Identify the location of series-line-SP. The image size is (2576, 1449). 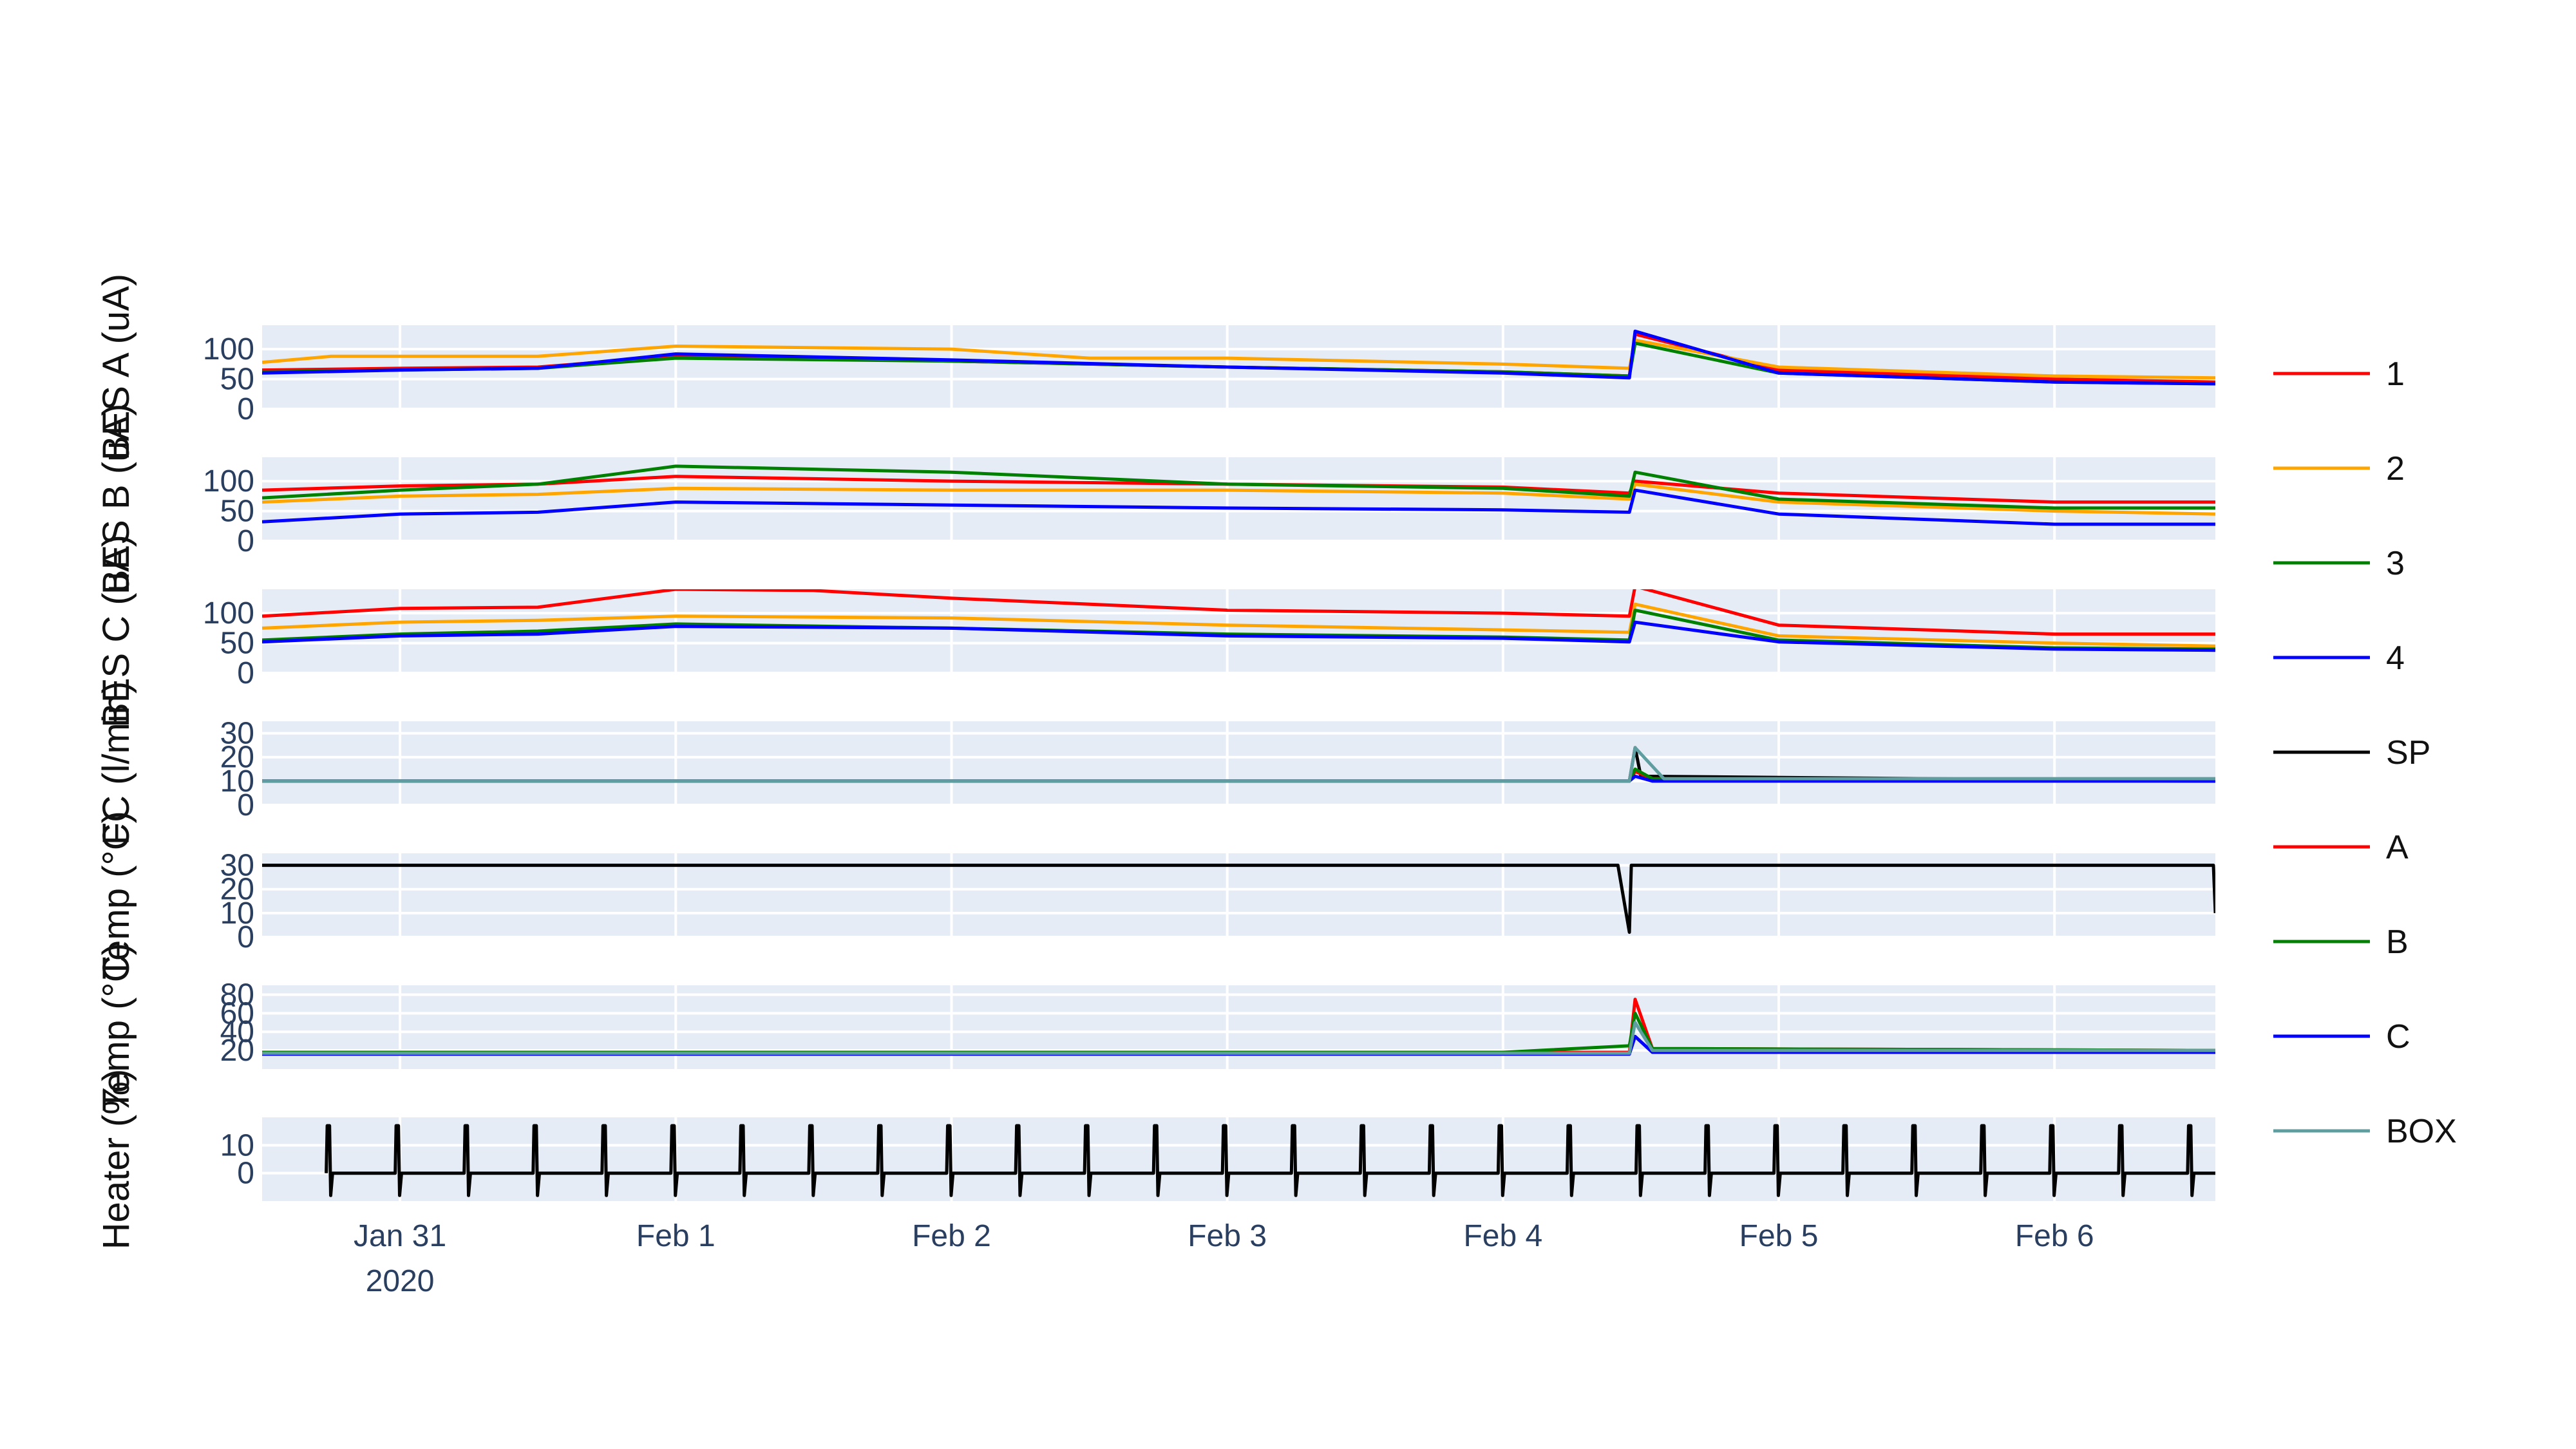
(1238, 899).